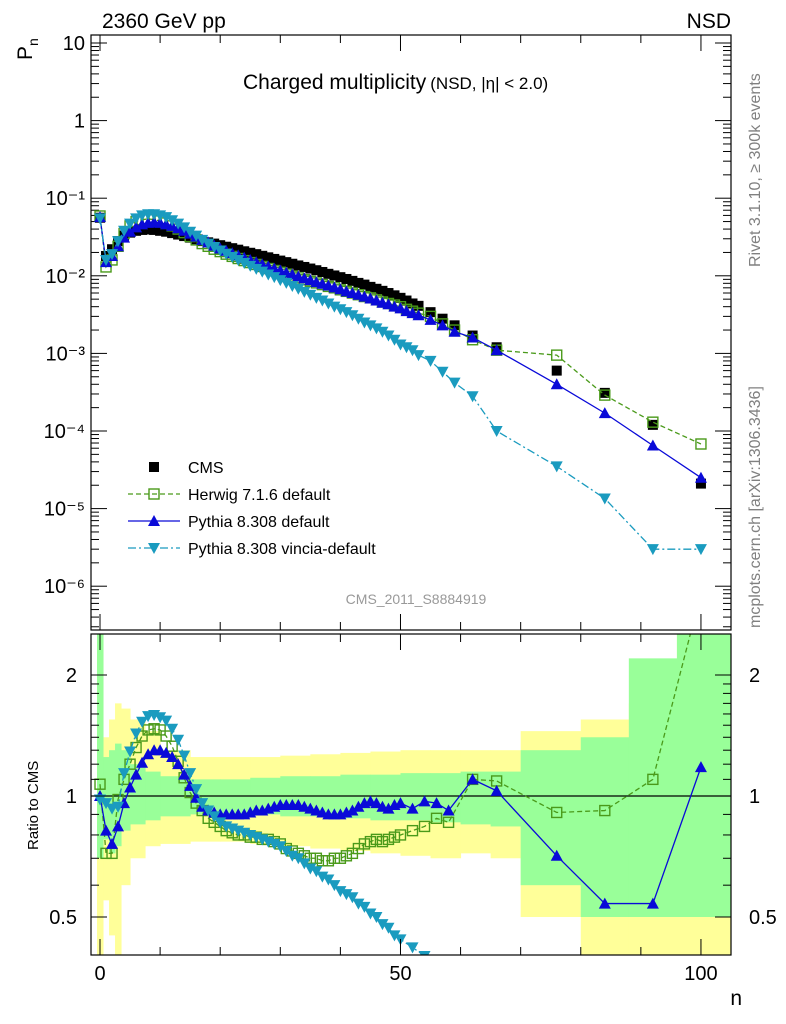 The height and width of the screenshot is (1024, 786). Describe the element at coordinates (27, 49) in the screenshot. I see `y-axis-label-main: Pn` at that location.